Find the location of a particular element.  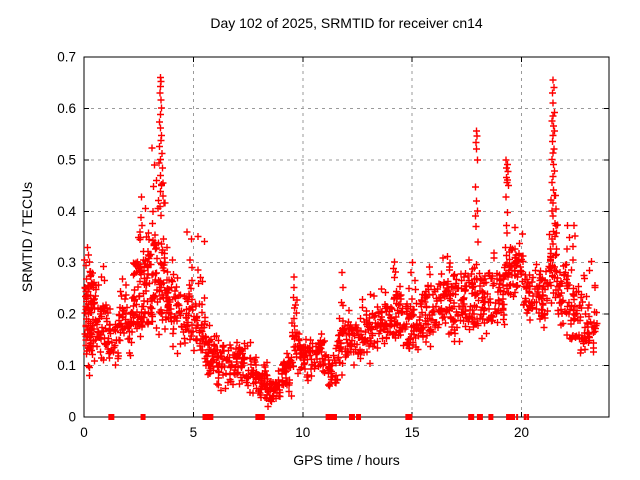

y-tick-label: 0.3 is located at coordinates (66, 262).